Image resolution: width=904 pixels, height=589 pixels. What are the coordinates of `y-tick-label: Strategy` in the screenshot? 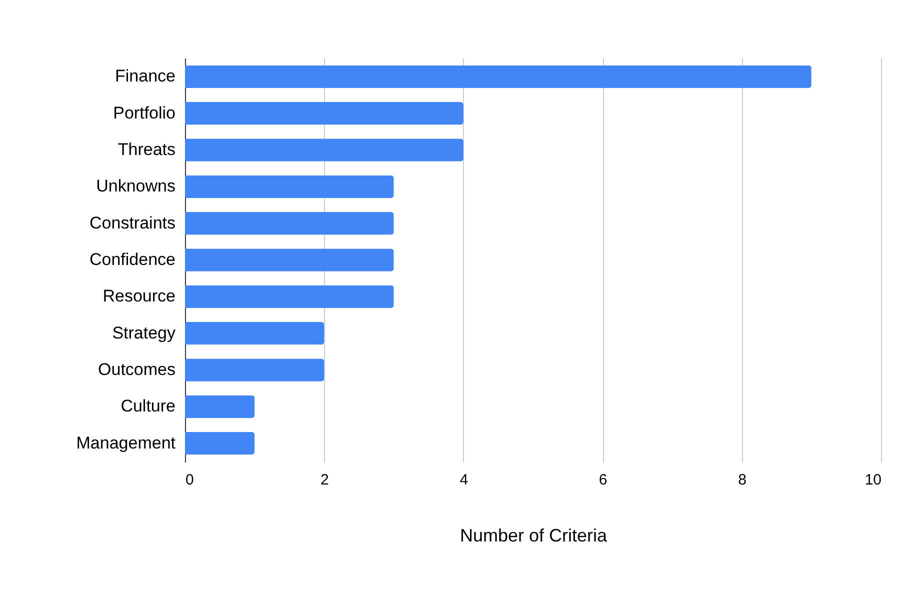 It's located at (144, 332).